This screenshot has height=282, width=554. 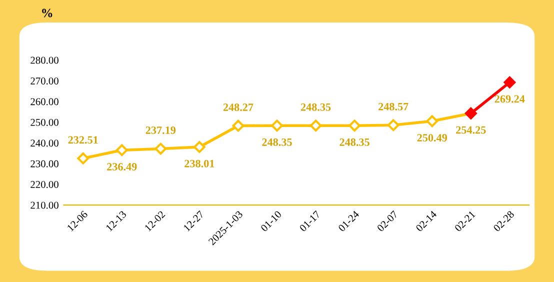 What do you see at coordinates (47, 13) in the screenshot?
I see `y-axis-title: %` at bounding box center [47, 13].